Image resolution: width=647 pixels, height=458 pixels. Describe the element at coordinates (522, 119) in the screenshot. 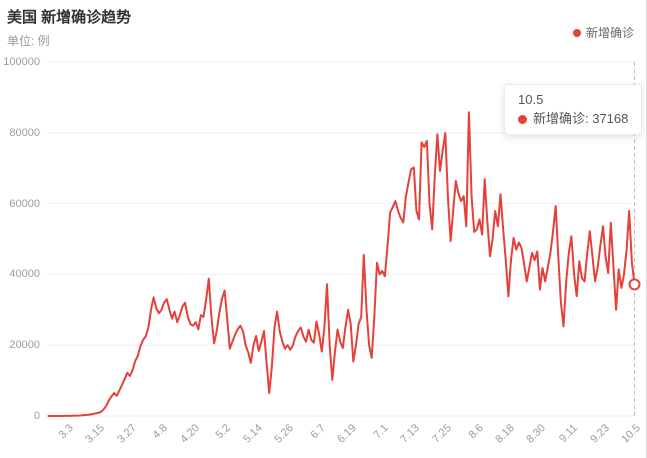

I see `tooltip-series-dot-icon` at that location.